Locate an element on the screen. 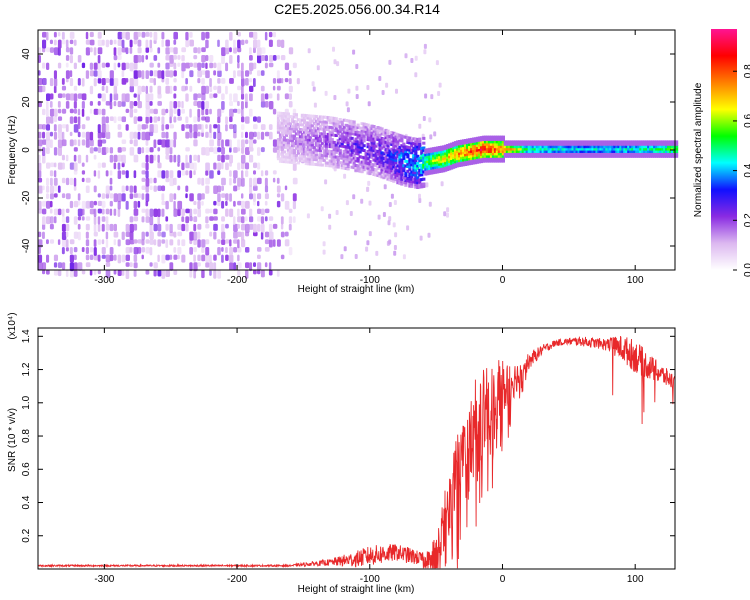 Image resolution: width=750 pixels, height=600 pixels. x-tick-label: -200 is located at coordinates (237, 579).